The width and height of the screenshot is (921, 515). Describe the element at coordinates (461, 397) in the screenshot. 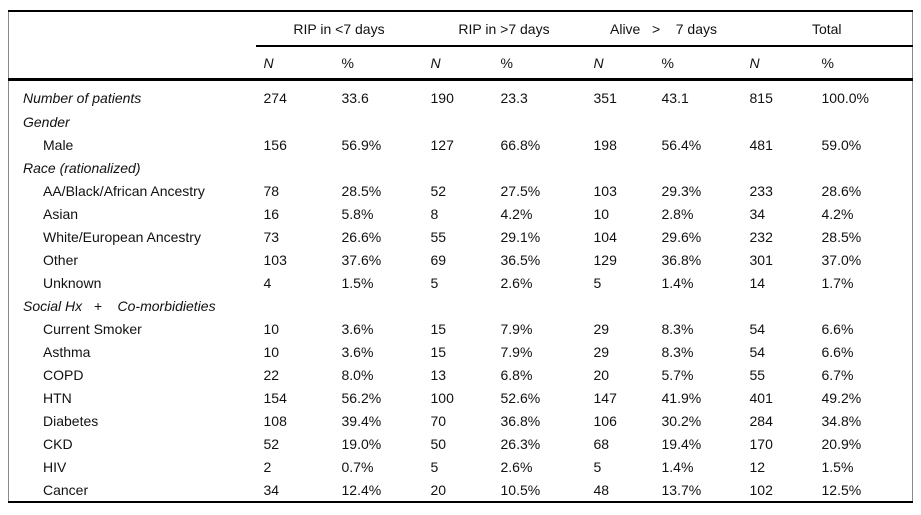

I see `table-row: HTN 154 56.2% 100 52.6% 147 41.9% 401 49.2%` at that location.